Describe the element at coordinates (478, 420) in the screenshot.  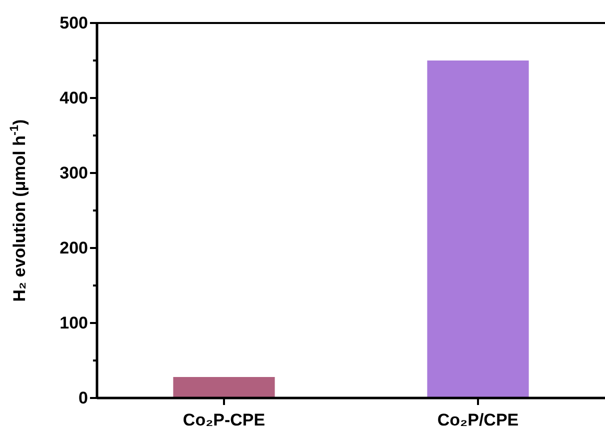
I see `x-tick-label: Co₂P/CPE` at that location.